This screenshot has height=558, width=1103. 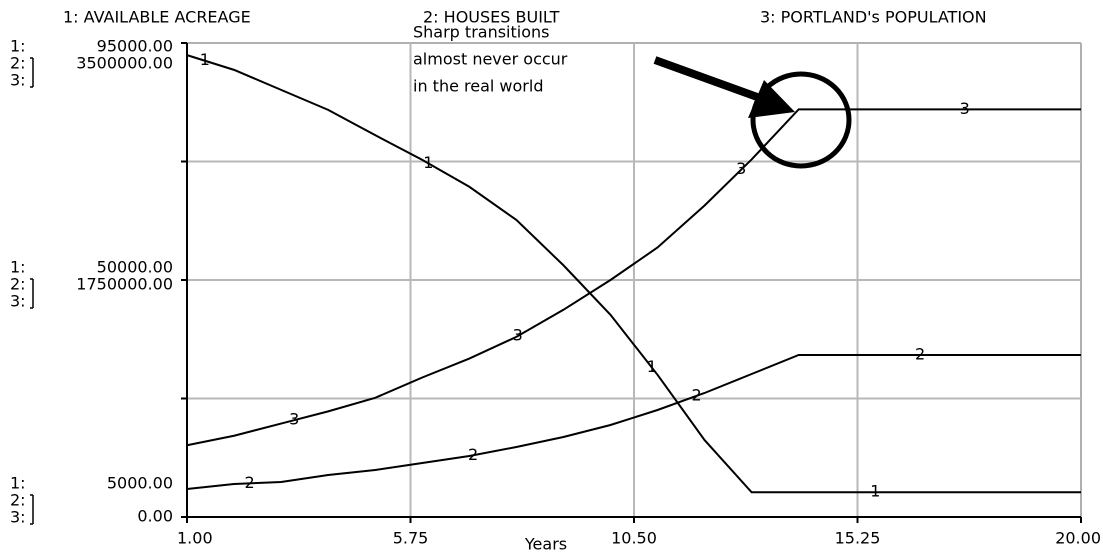 What do you see at coordinates (478, 86) in the screenshot?
I see `annotation: in the real world` at bounding box center [478, 86].